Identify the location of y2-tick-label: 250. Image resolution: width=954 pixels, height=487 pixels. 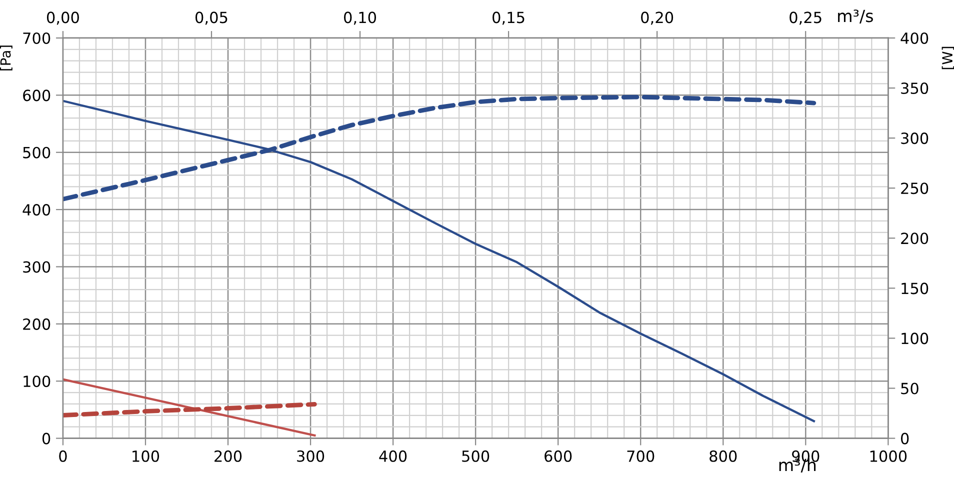
(914, 188).